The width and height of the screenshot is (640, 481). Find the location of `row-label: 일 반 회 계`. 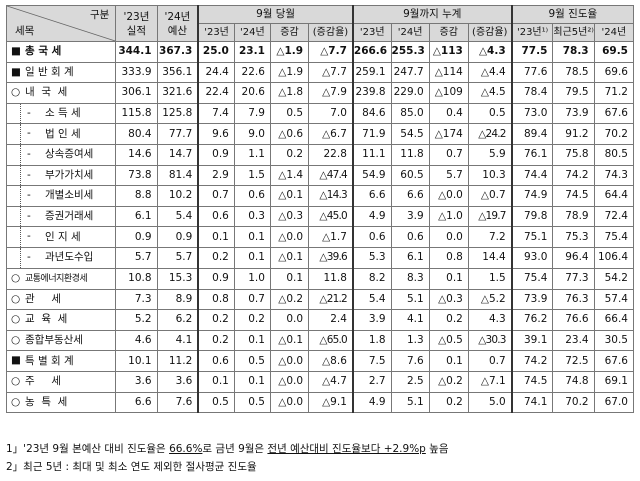

row-label: 일 반 회 계 is located at coordinates (49, 71).